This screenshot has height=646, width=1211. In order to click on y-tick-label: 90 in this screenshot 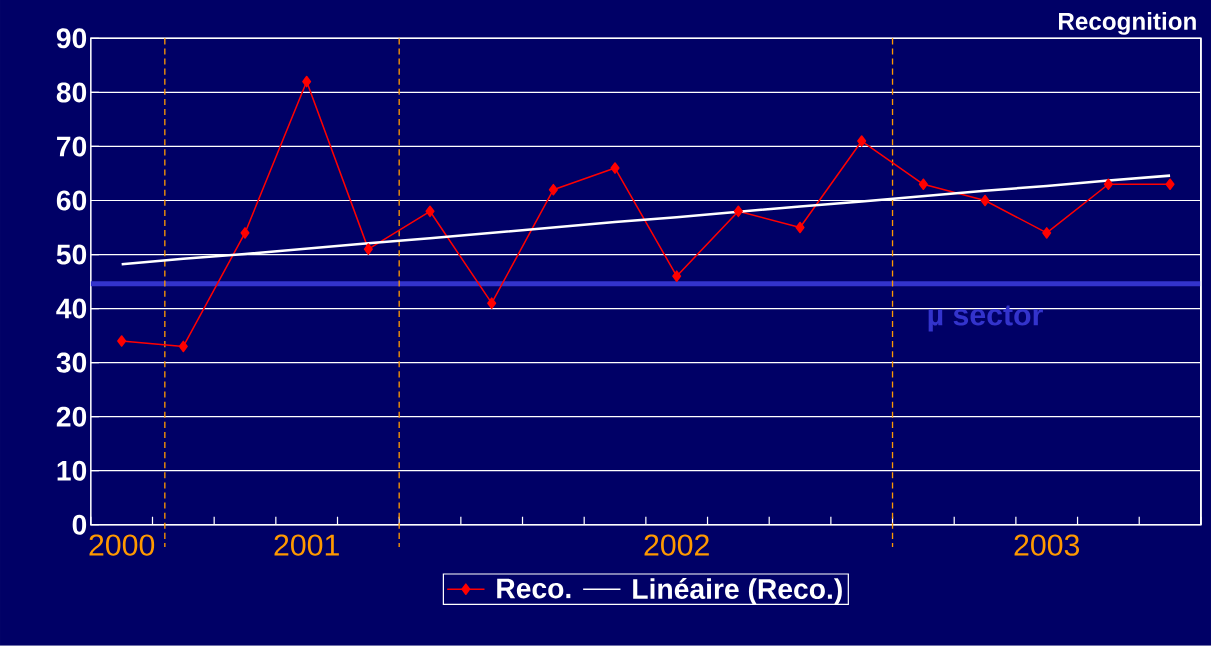, I will do `click(71, 38)`.